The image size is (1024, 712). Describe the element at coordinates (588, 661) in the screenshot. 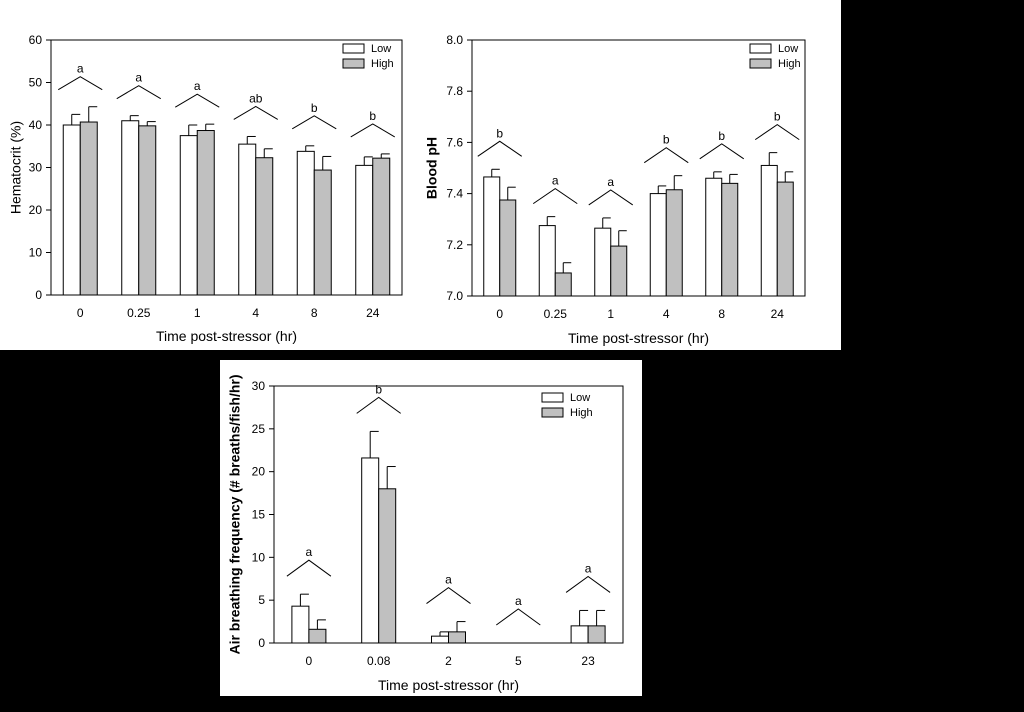

I see `x-tick-label: 23` at that location.